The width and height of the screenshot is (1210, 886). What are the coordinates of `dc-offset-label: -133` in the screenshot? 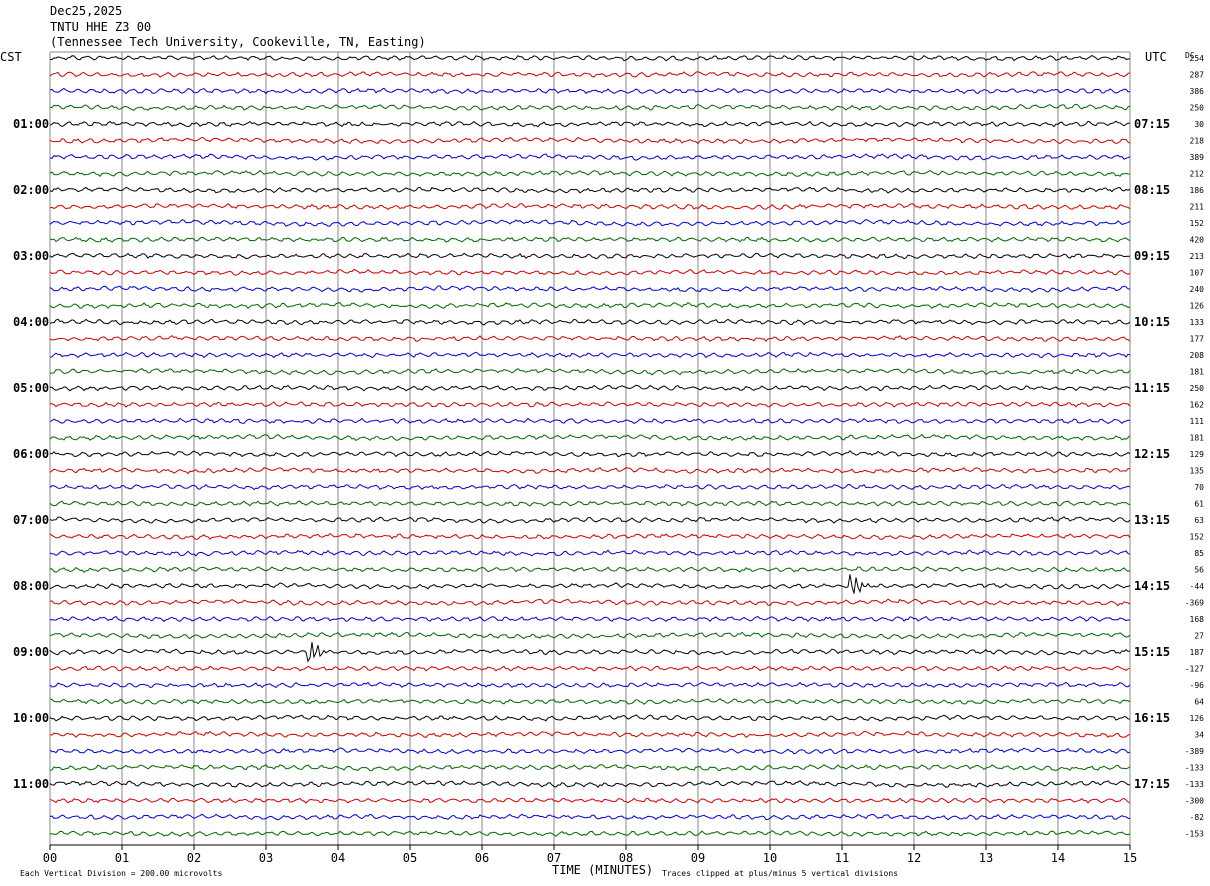 It's located at (1194, 784).